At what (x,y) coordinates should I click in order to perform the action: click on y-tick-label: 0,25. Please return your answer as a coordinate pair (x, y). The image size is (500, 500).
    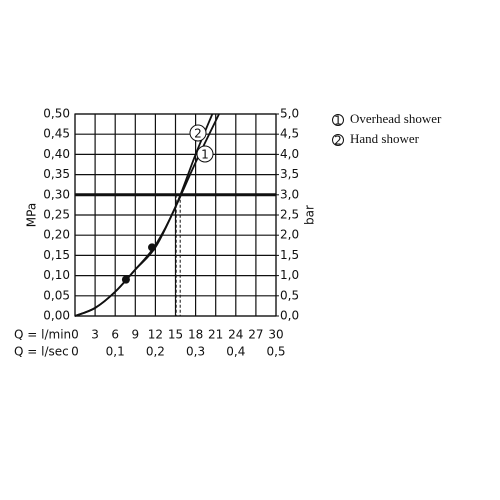
    Looking at the image, I should click on (56, 215).